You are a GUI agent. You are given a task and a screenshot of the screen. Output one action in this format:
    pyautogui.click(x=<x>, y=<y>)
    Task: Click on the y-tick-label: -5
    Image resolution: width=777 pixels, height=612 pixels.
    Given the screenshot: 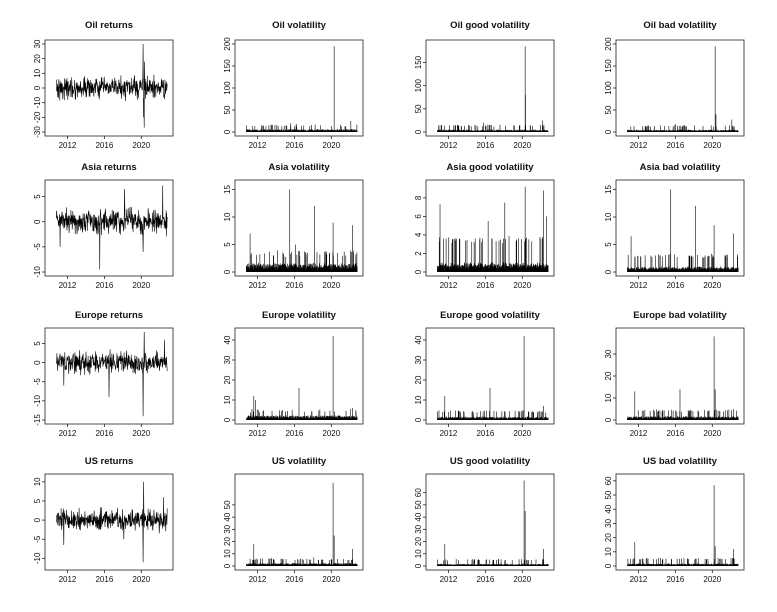 What is the action you would take?
    pyautogui.click(x=37, y=247)
    